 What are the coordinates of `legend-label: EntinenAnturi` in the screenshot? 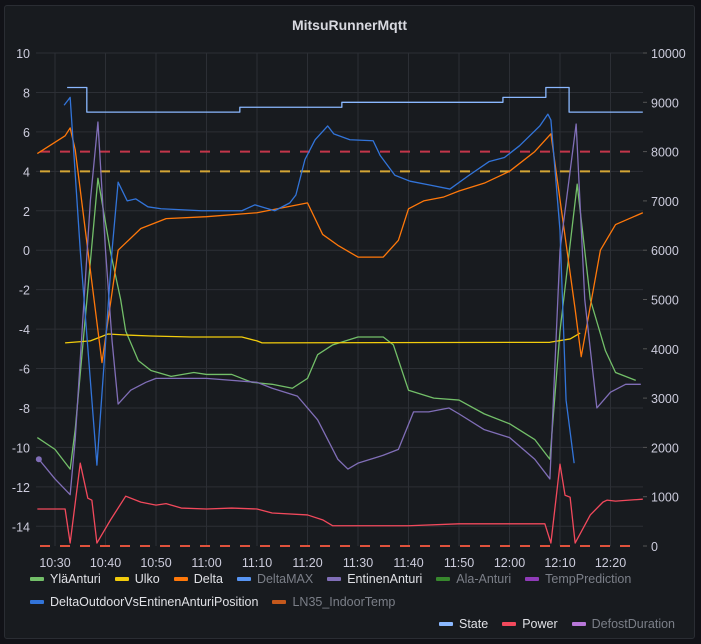 It's located at (385, 579).